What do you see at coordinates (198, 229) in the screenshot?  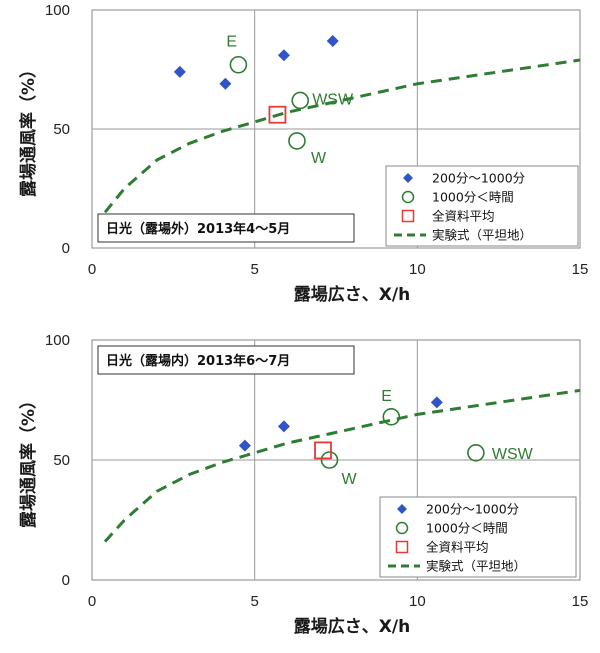 I see `chart-title: 日光（露場外）2013年4～5月` at bounding box center [198, 229].